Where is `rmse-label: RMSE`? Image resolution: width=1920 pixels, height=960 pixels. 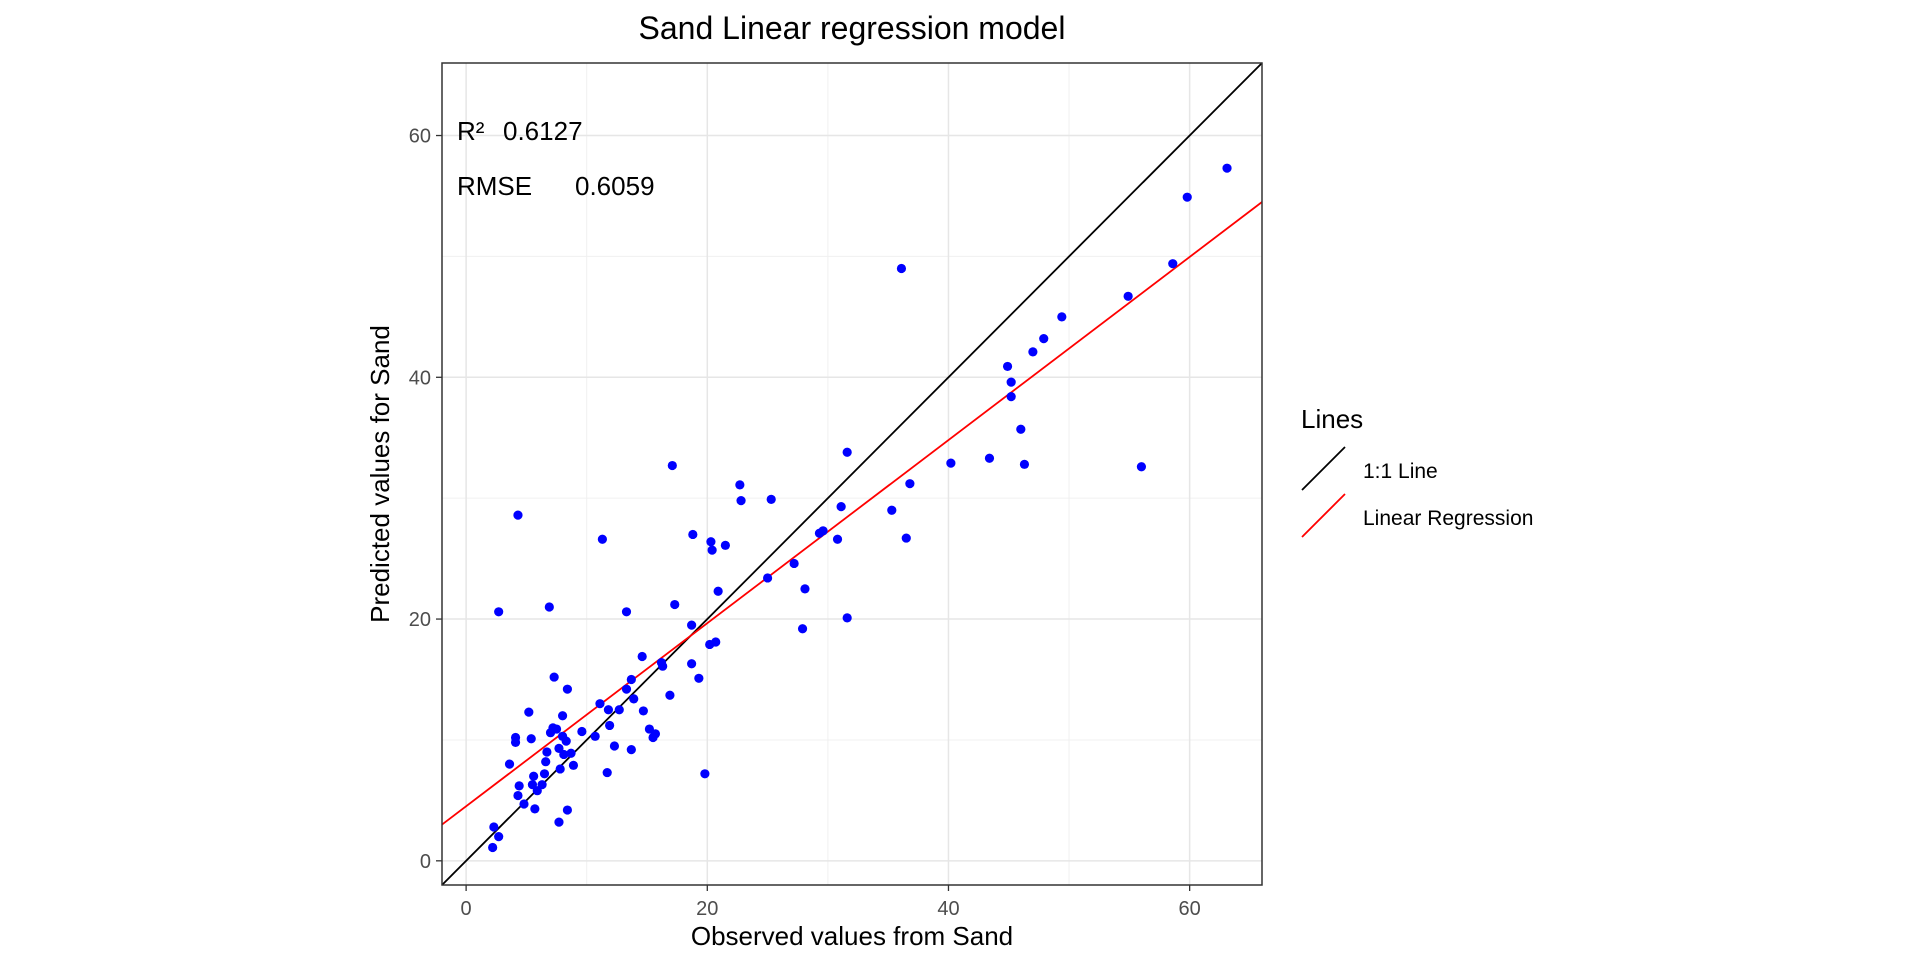
rmse-label: RMSE is located at coordinates (494, 186).